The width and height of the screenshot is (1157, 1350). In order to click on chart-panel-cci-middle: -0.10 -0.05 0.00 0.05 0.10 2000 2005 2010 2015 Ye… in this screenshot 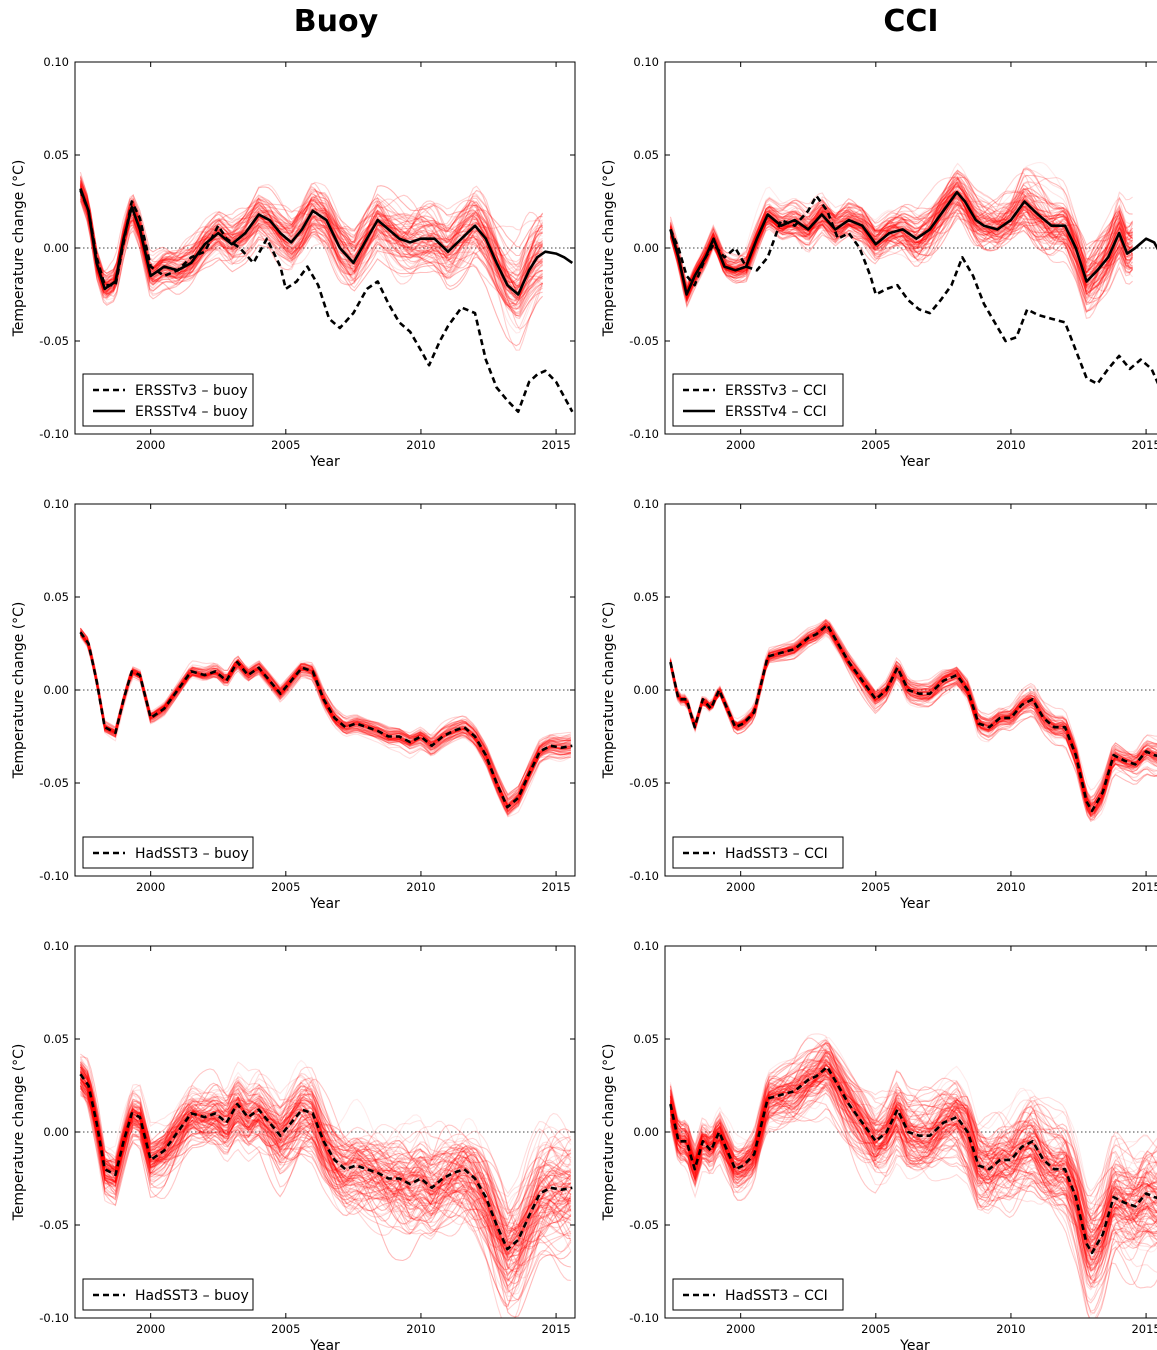, I will do `click(879, 704)`.